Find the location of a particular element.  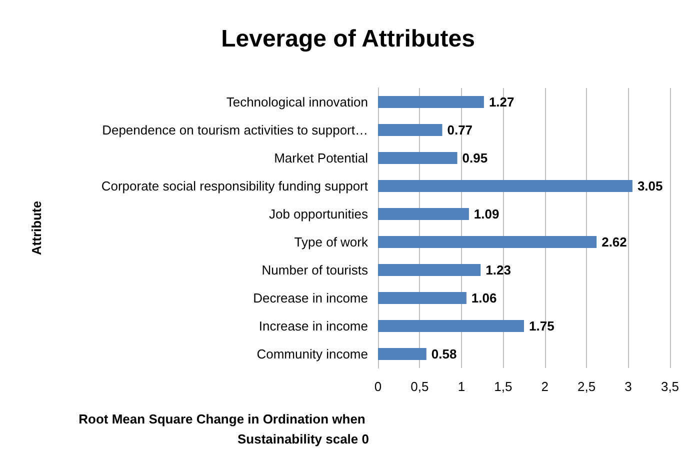

x-tick-label: 3 is located at coordinates (628, 386).